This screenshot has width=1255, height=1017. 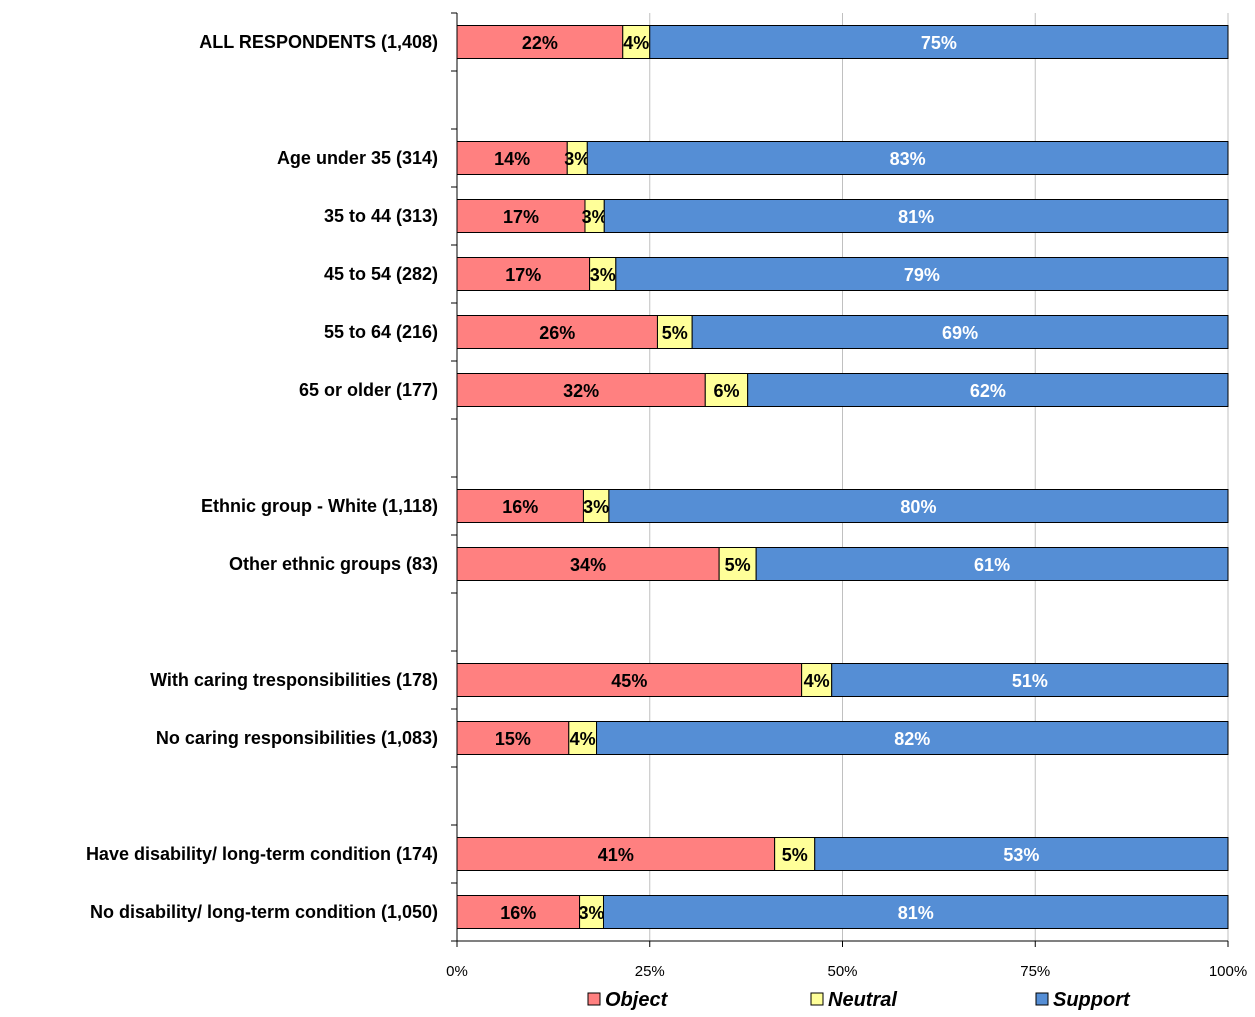 What do you see at coordinates (381, 332) in the screenshot?
I see `category-label: 55 to 64 (216)` at bounding box center [381, 332].